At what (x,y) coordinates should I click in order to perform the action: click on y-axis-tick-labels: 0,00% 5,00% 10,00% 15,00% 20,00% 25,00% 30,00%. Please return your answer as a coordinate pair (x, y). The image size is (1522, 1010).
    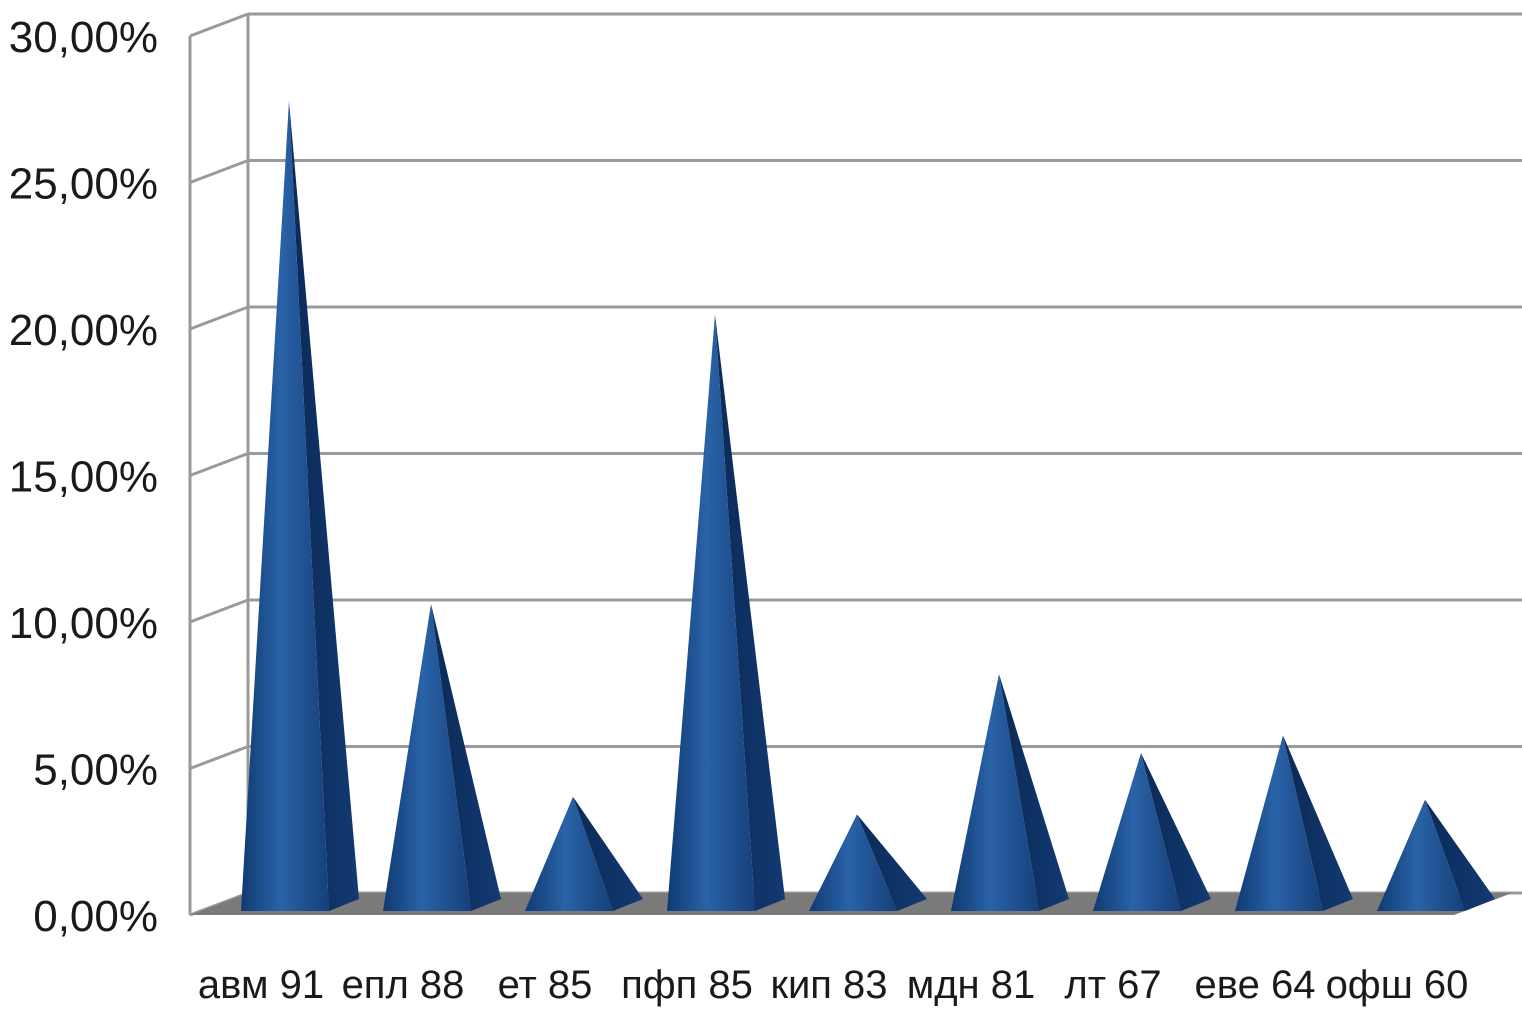
    Looking at the image, I should click on (83, 477).